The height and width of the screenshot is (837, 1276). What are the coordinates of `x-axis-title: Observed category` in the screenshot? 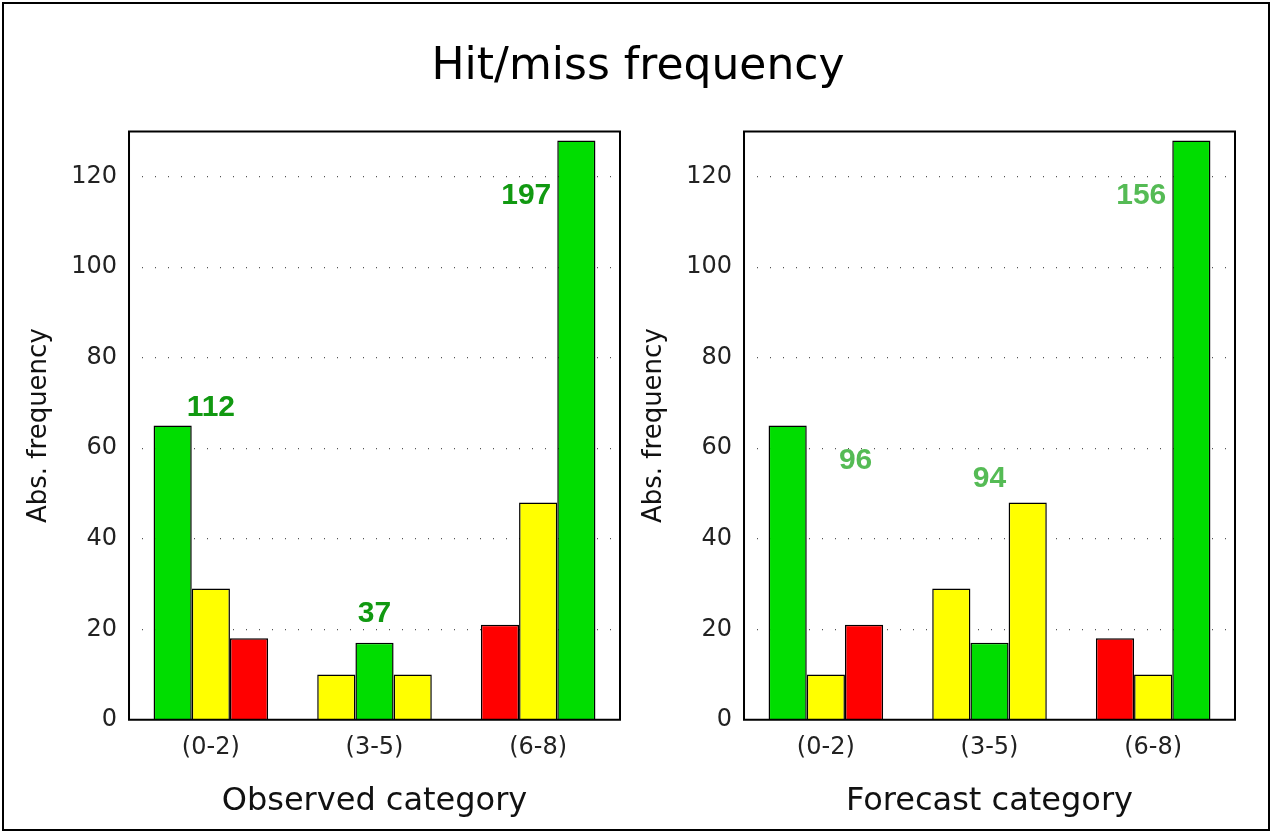 It's located at (374, 799).